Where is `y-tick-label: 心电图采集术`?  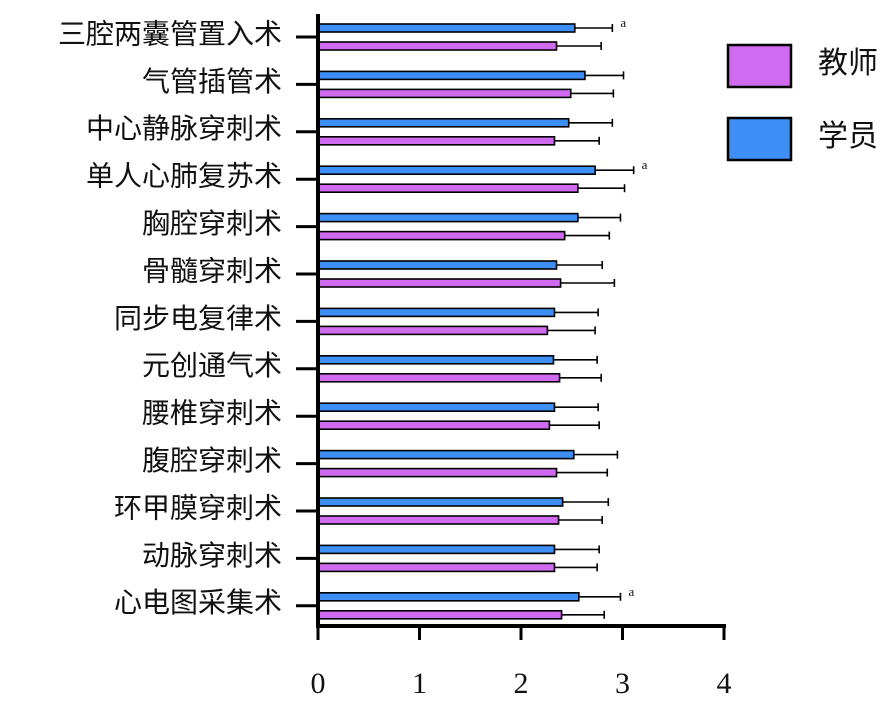
y-tick-label: 心电图采集术 is located at coordinates (198, 603).